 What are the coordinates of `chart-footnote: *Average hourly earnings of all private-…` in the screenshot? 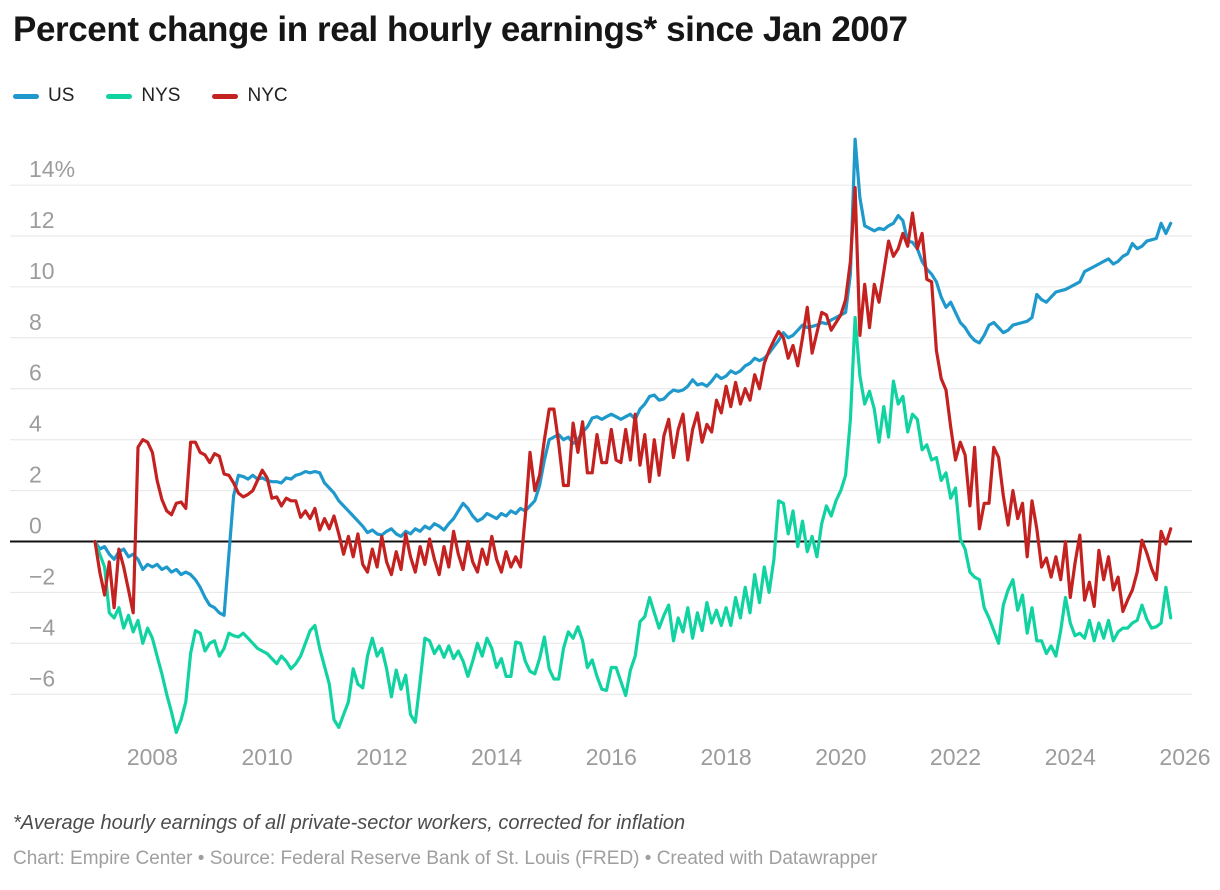 It's located at (349, 823).